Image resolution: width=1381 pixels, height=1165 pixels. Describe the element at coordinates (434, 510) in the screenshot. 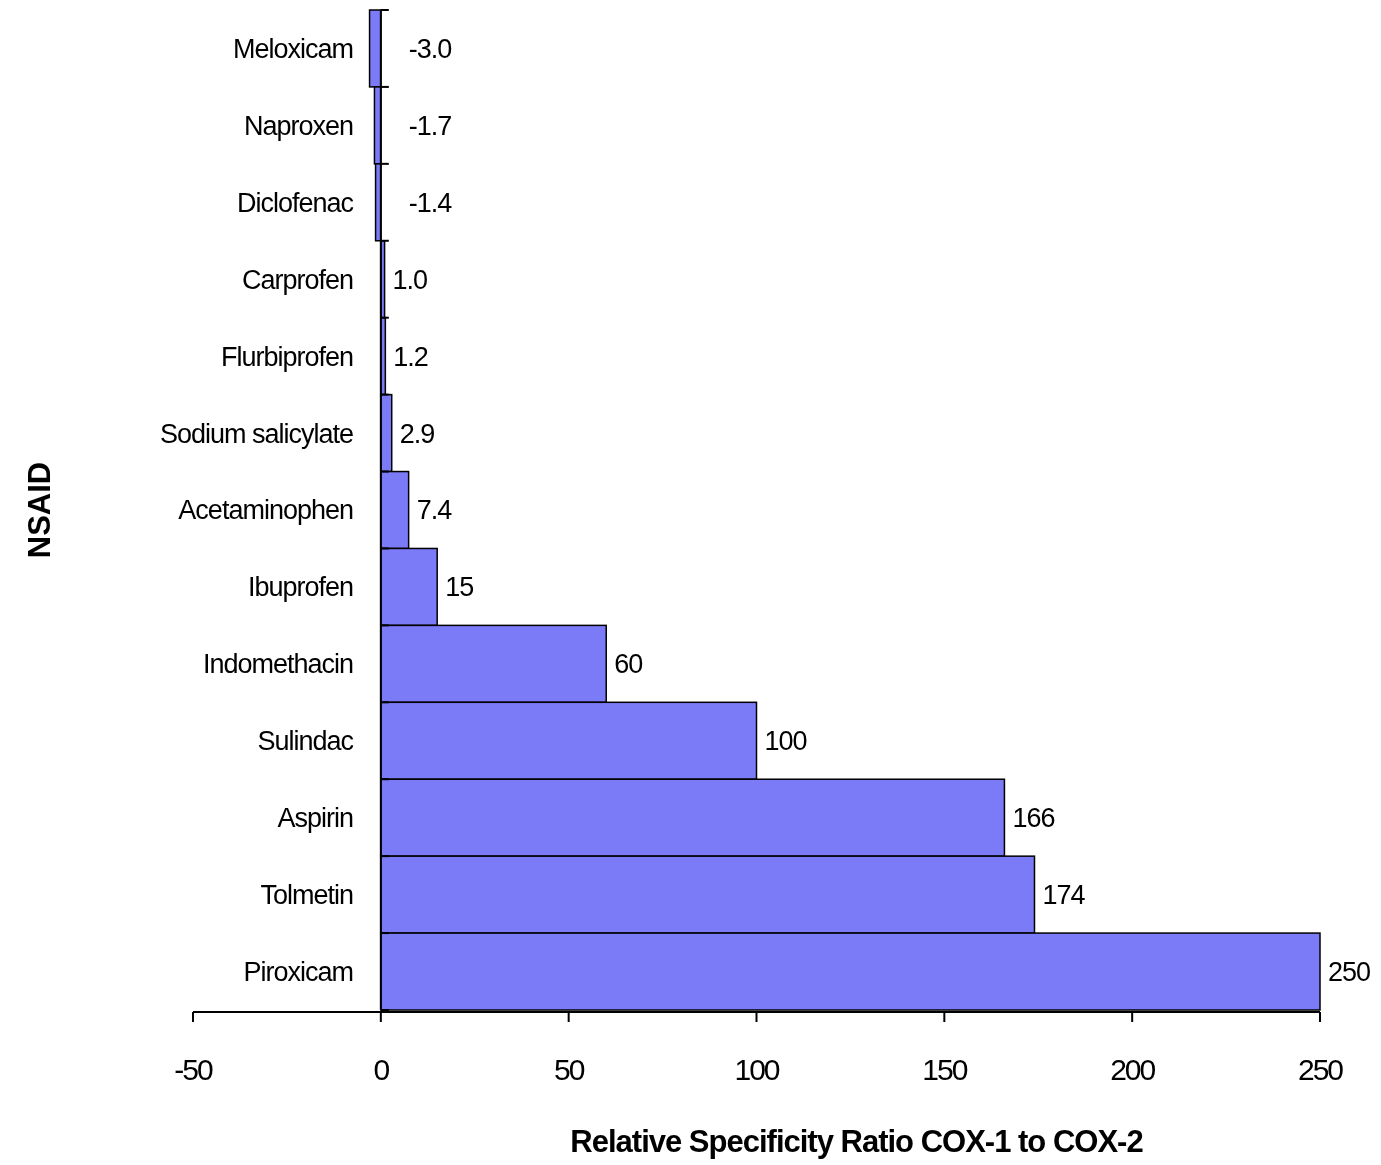

I see `data-label: 7.4` at that location.